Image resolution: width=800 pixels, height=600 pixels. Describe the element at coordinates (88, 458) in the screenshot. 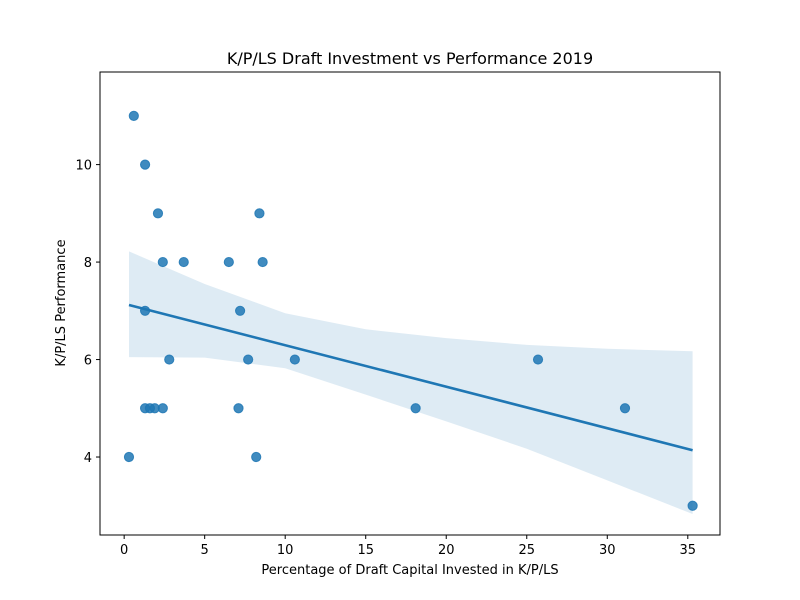

I see `y-tick-label: 4` at that location.